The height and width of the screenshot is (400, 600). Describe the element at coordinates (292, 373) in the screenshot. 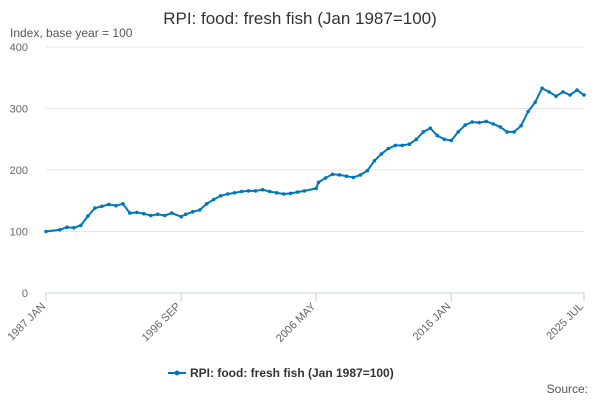

I see `legend-label: RPI: food: fresh fish (Jan 1987=100)` at that location.